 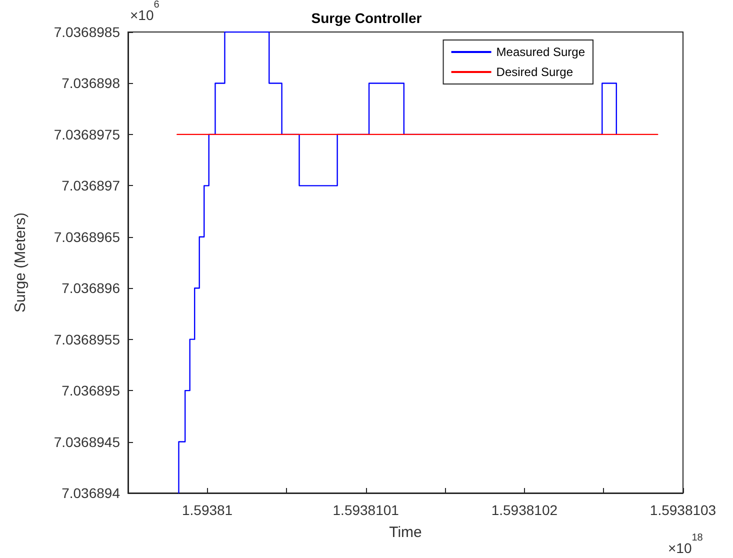 What do you see at coordinates (87, 339) in the screenshot?
I see `y-tick-label: 7.0368955` at bounding box center [87, 339].